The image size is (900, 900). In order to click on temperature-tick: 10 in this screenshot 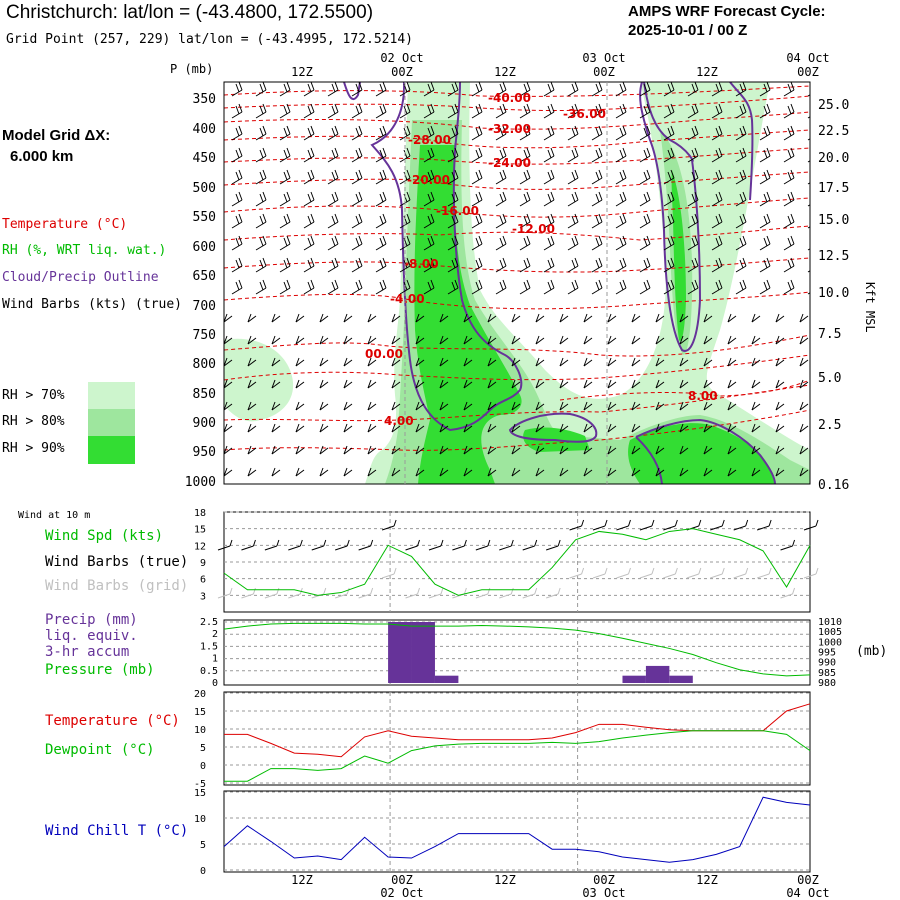, I will do `click(200, 730)`.